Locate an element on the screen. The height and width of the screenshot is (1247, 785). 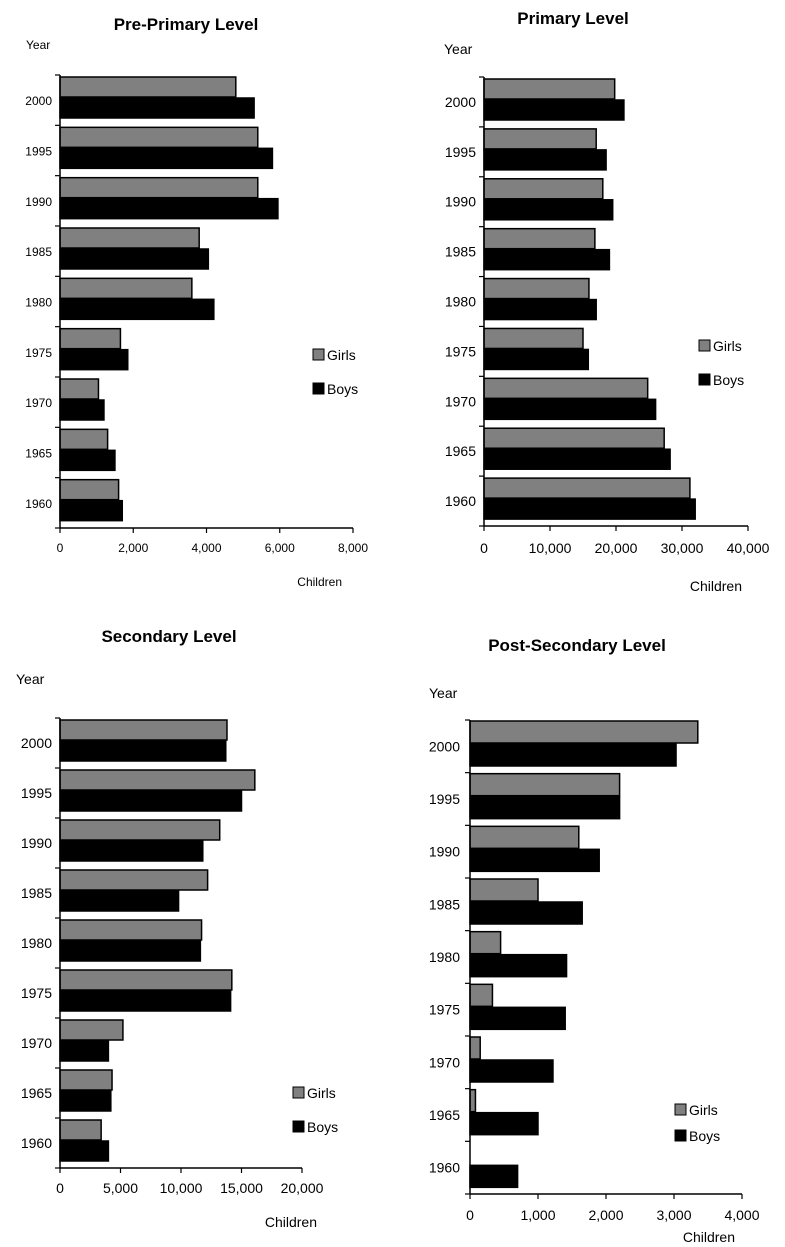
x-tick-label: 5,000 is located at coordinates (120, 1188).